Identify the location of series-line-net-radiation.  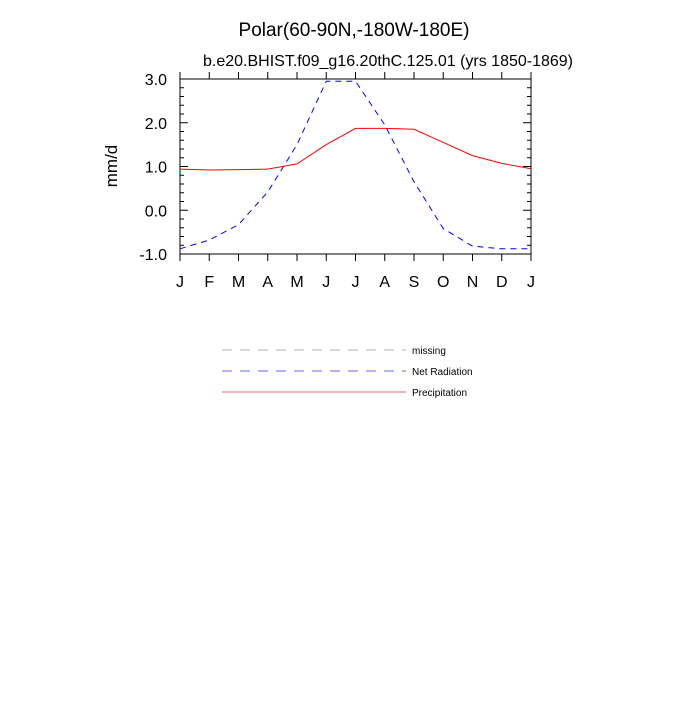
(355, 165).